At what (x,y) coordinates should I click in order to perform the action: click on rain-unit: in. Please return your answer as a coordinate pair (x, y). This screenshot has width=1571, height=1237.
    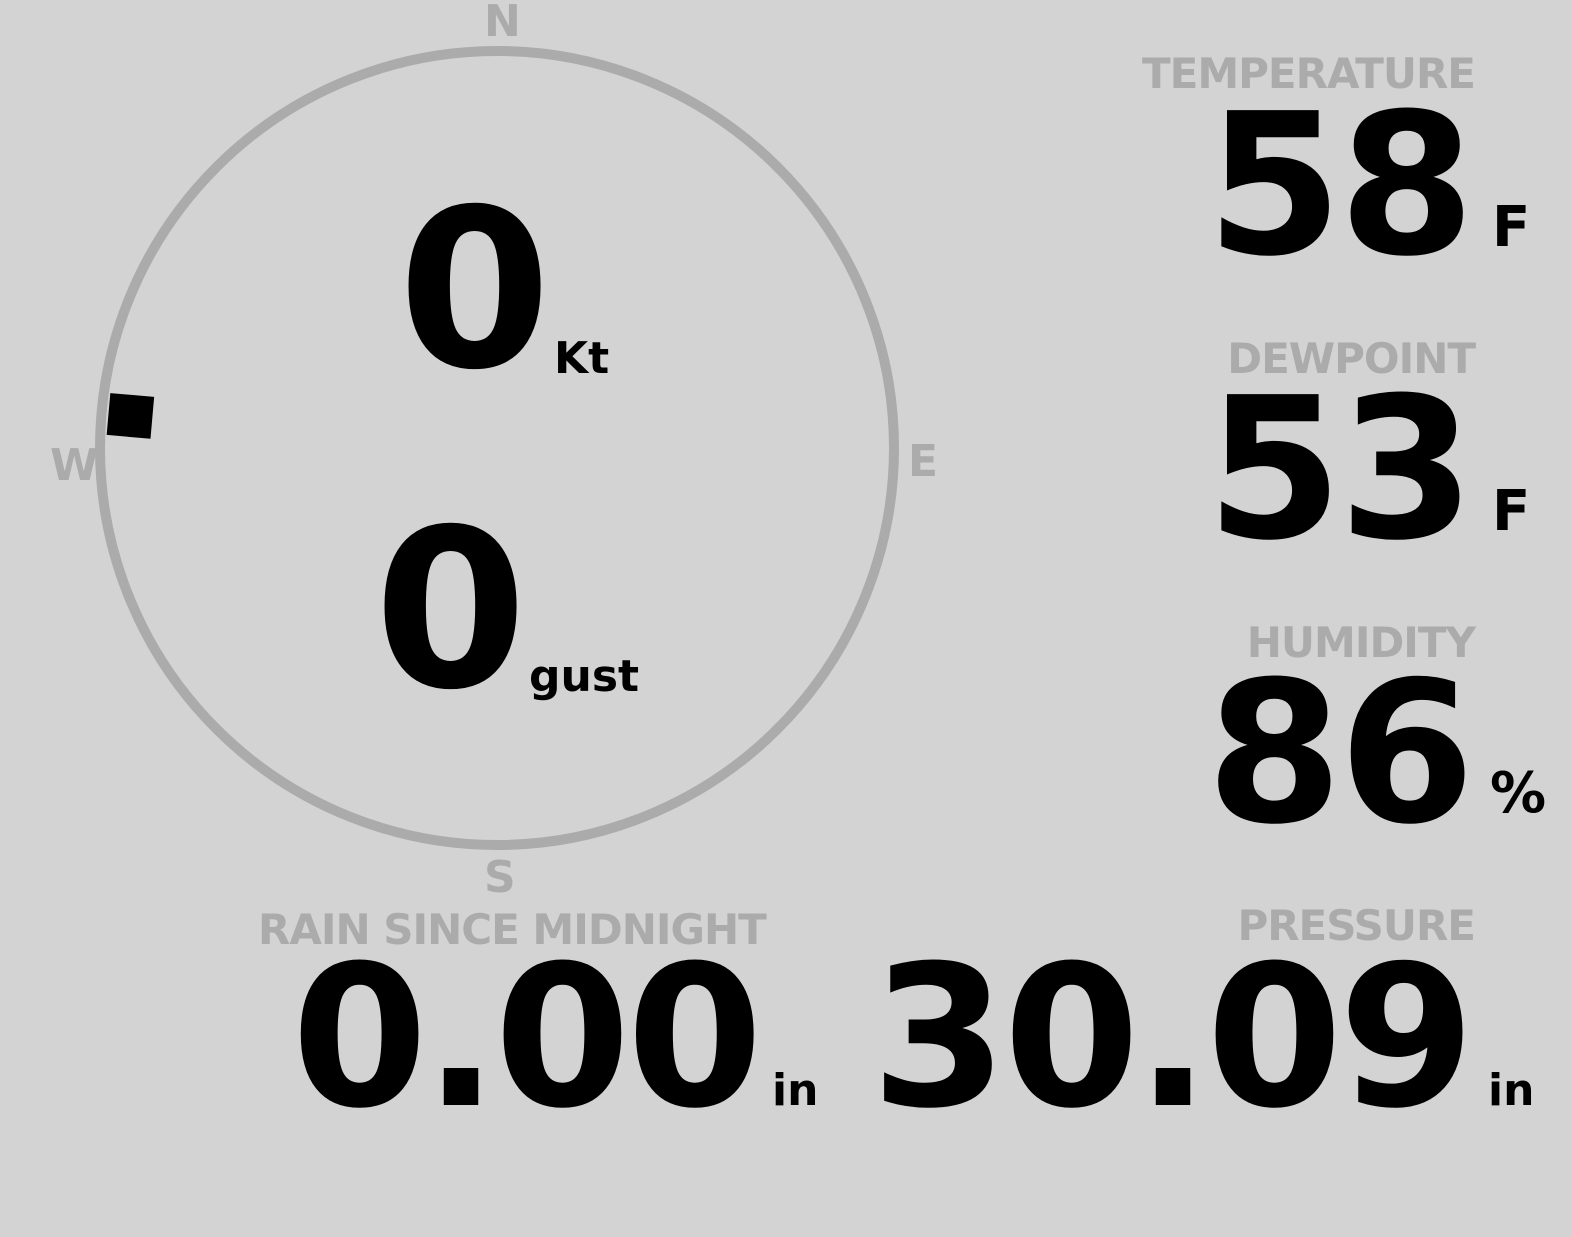
    Looking at the image, I should click on (795, 1090).